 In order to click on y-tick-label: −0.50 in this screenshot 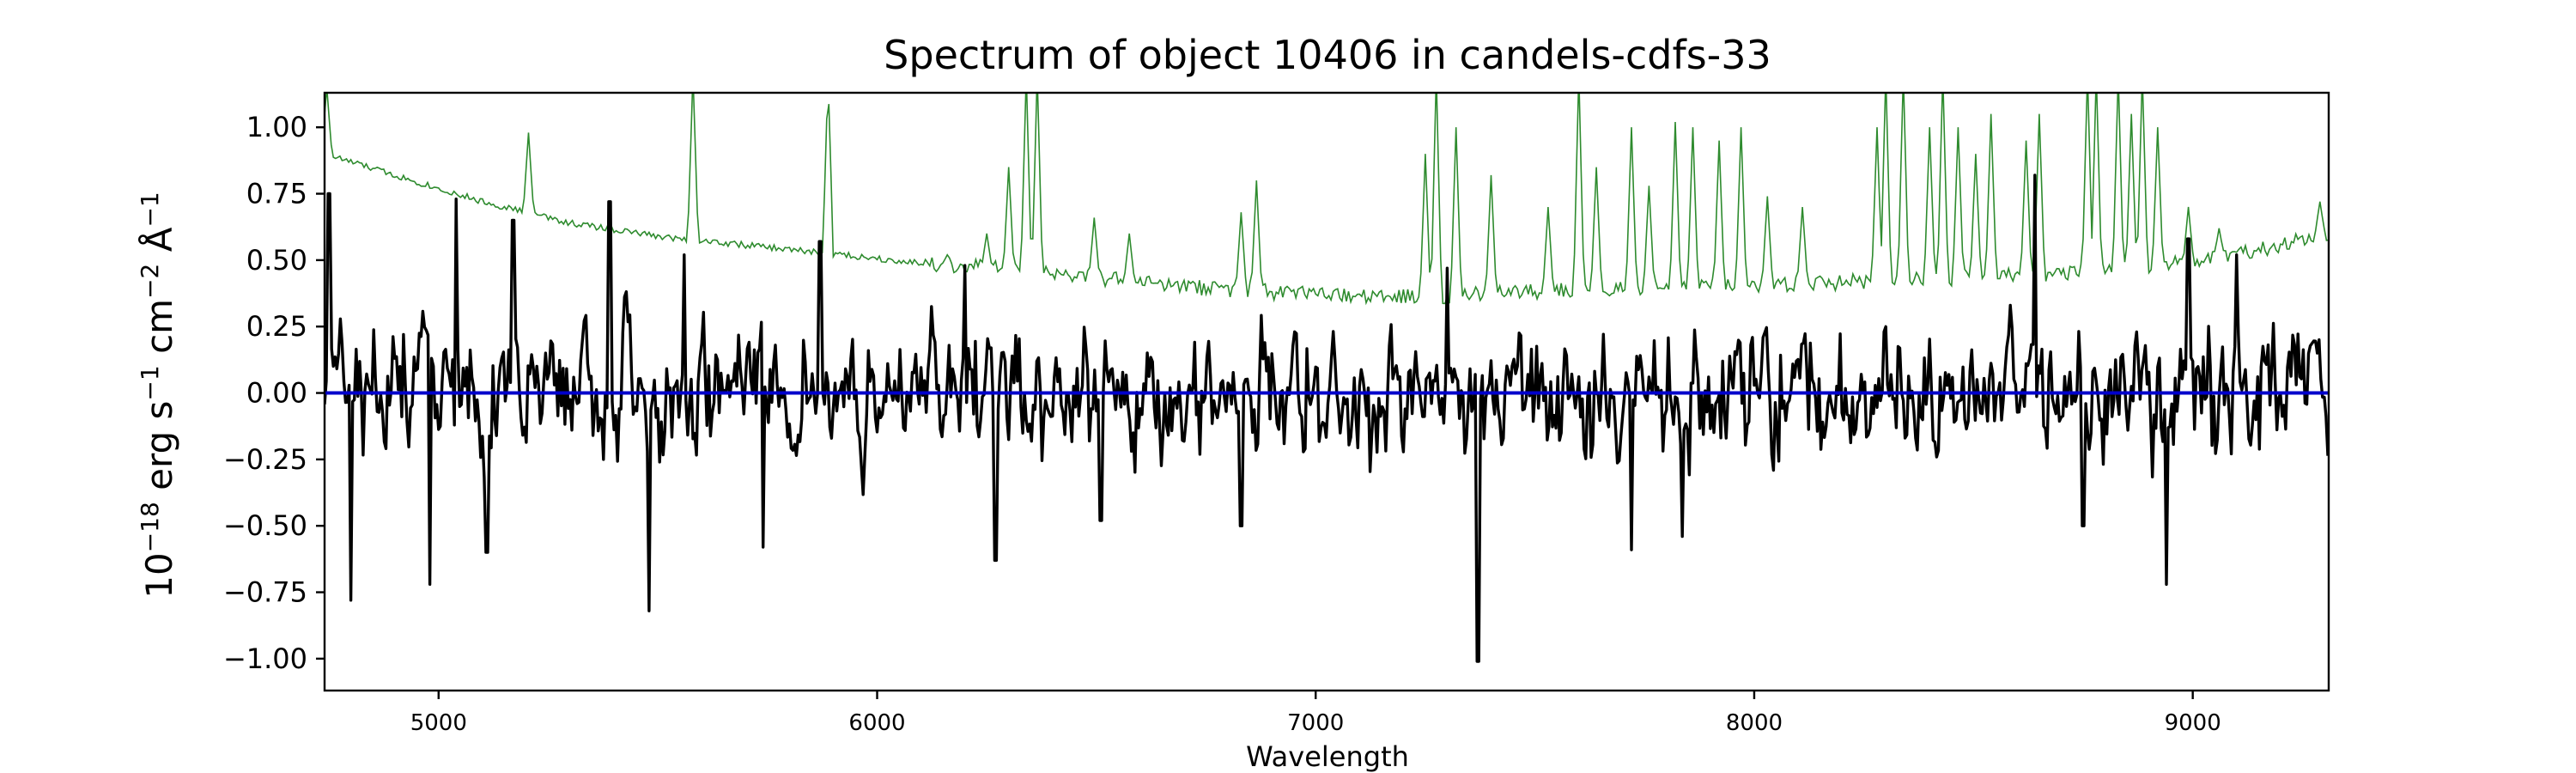, I will do `click(265, 525)`.